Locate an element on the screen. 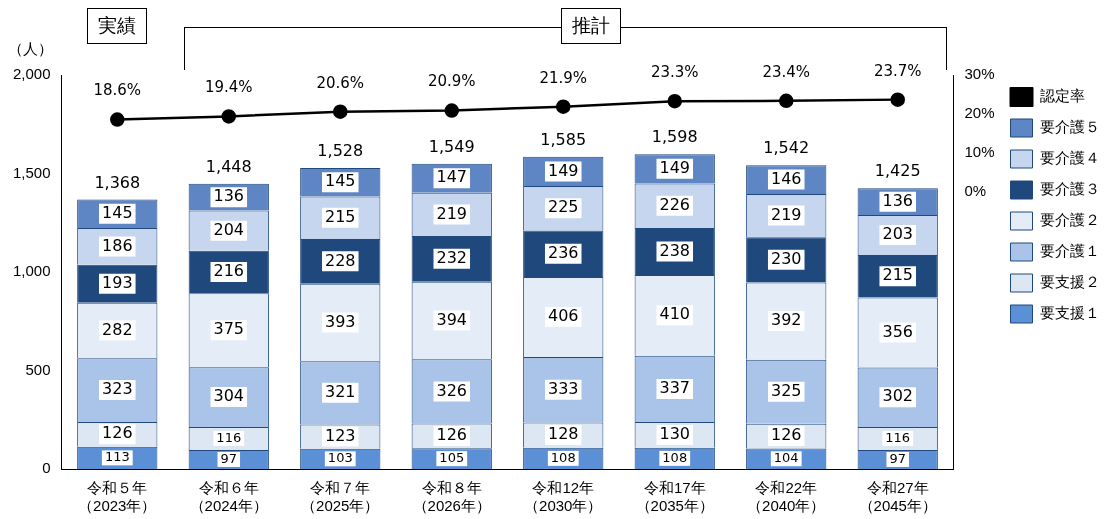 Image resolution: width=1115 pixels, height=519 pixels. text: 推計 is located at coordinates (591, 26).